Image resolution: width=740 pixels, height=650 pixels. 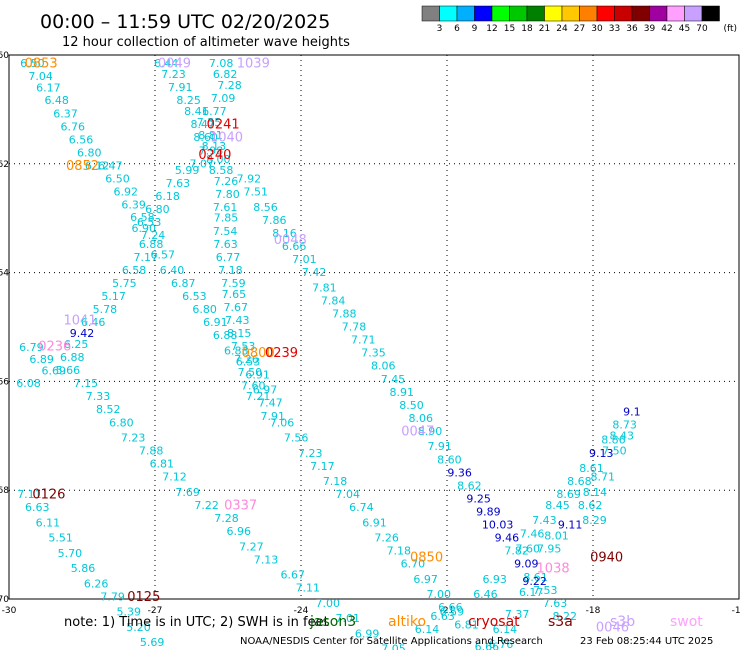 I want to click on wave-height-label: 7.05, so click(x=393, y=646).